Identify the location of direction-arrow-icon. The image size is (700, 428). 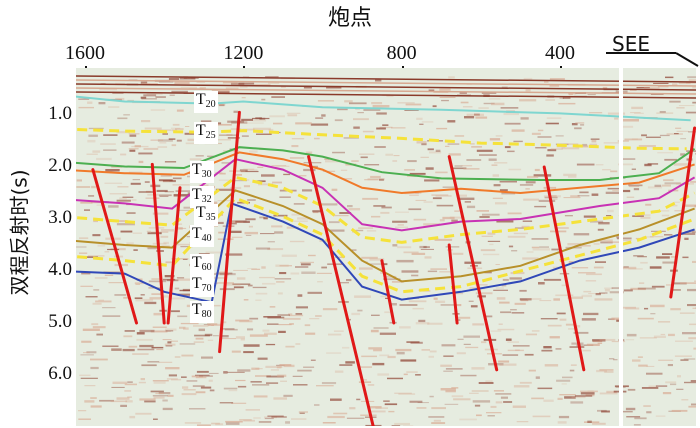
(652, 59).